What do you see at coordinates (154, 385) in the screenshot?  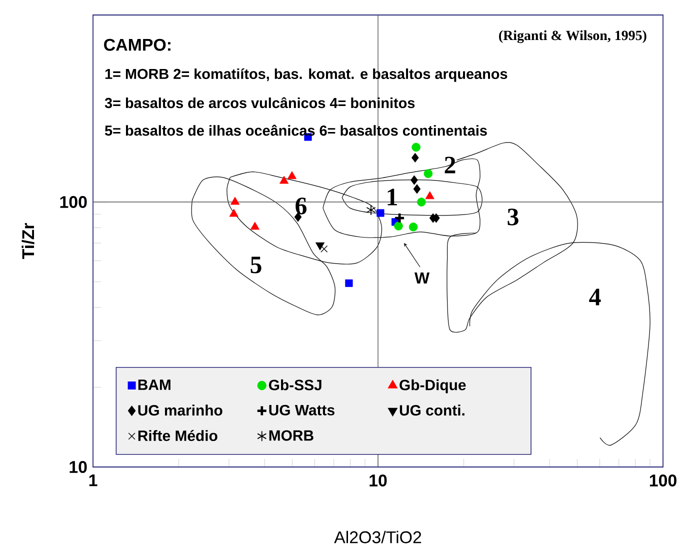 I see `legend-label: BAM` at bounding box center [154, 385].